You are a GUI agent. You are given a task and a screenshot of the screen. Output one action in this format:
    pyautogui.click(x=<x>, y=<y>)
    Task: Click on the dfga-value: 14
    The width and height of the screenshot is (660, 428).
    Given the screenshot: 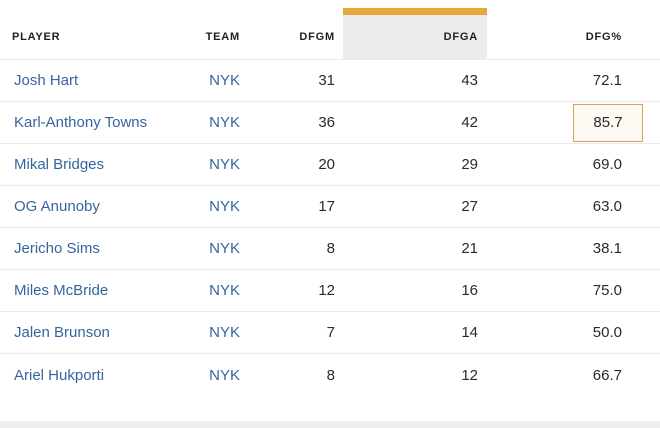 What is the action you would take?
    pyautogui.click(x=469, y=332)
    